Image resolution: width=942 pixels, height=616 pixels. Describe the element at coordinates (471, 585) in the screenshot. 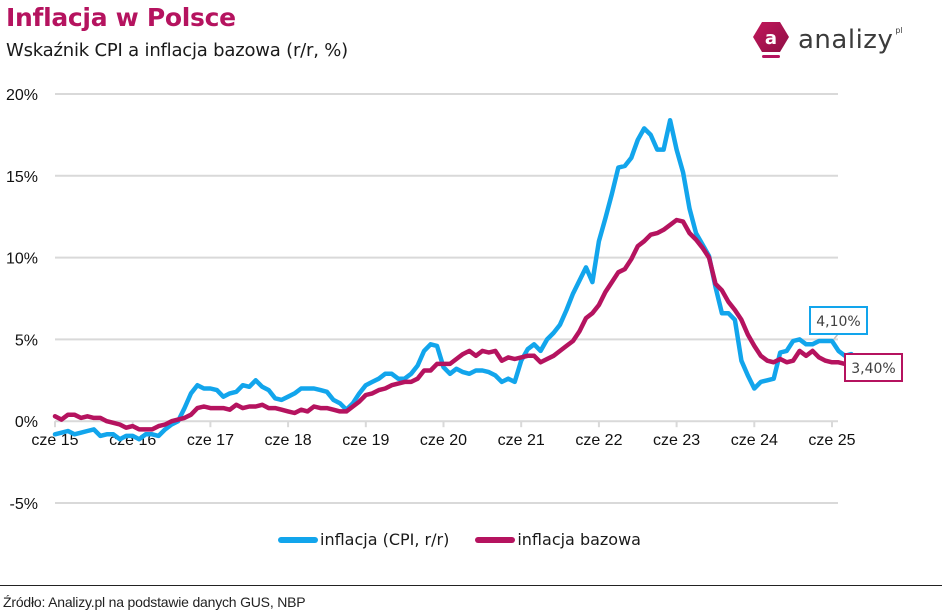

I see `footer-divider` at that location.